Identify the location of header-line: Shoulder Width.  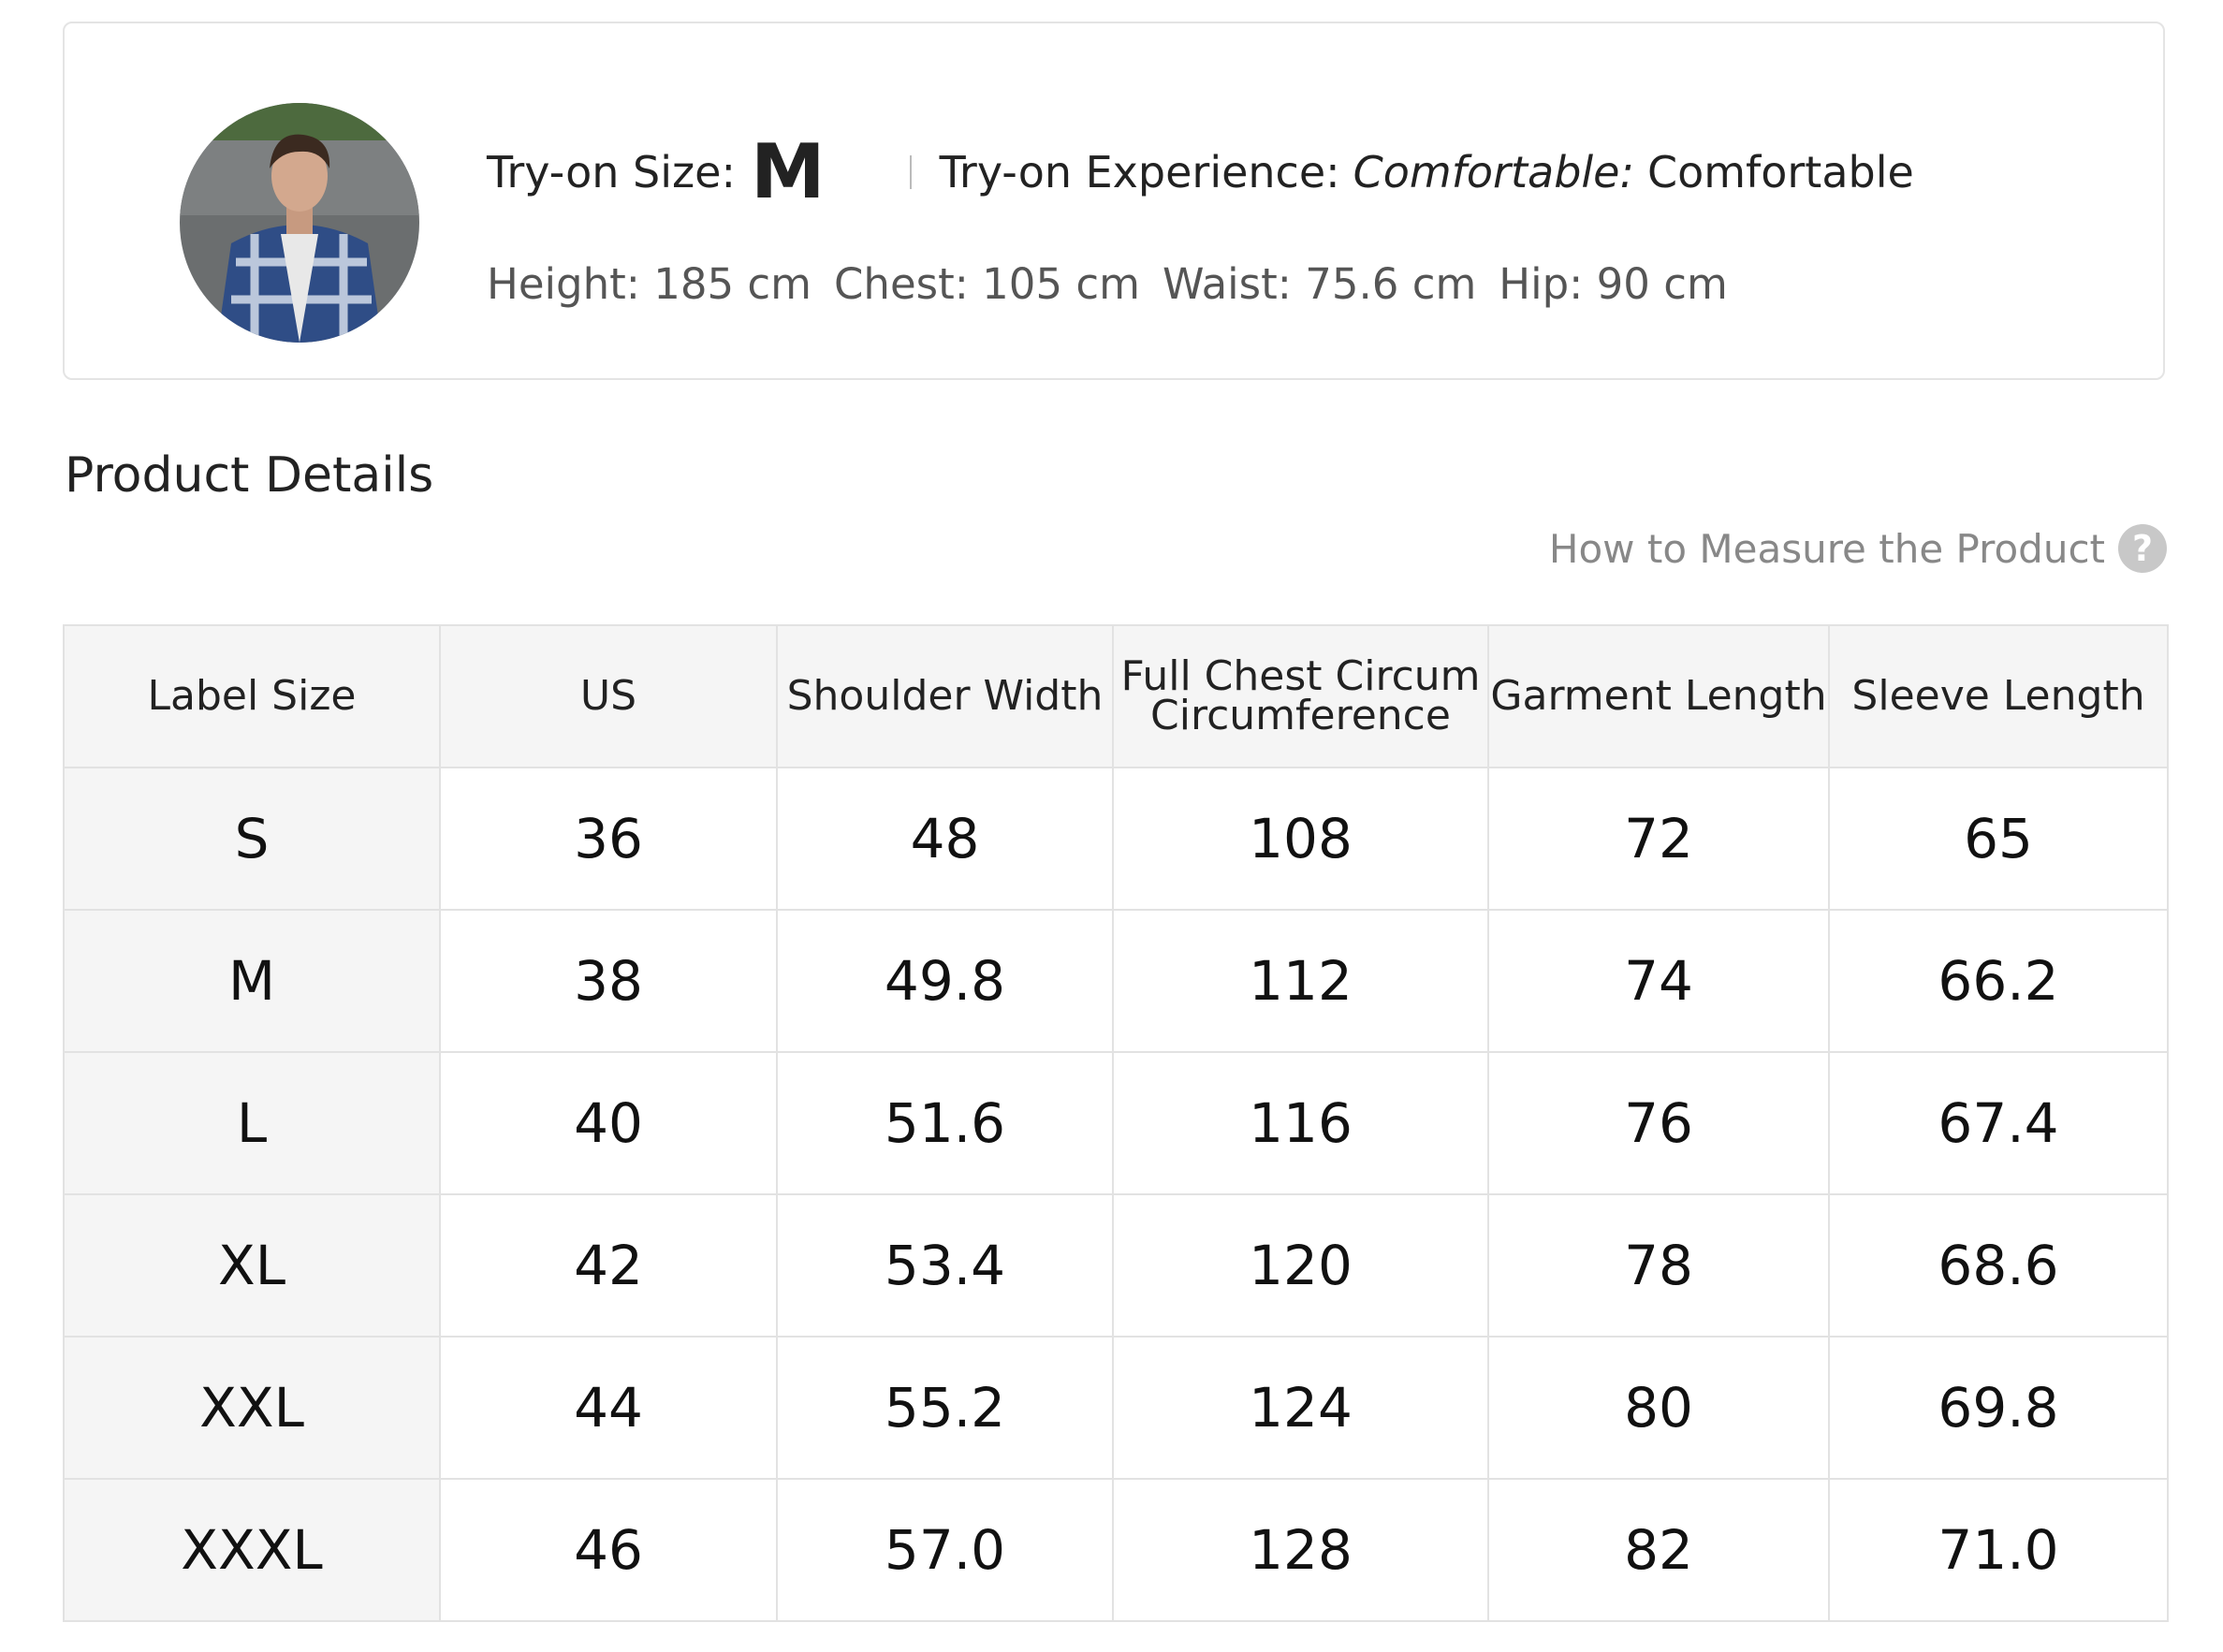
(945, 696).